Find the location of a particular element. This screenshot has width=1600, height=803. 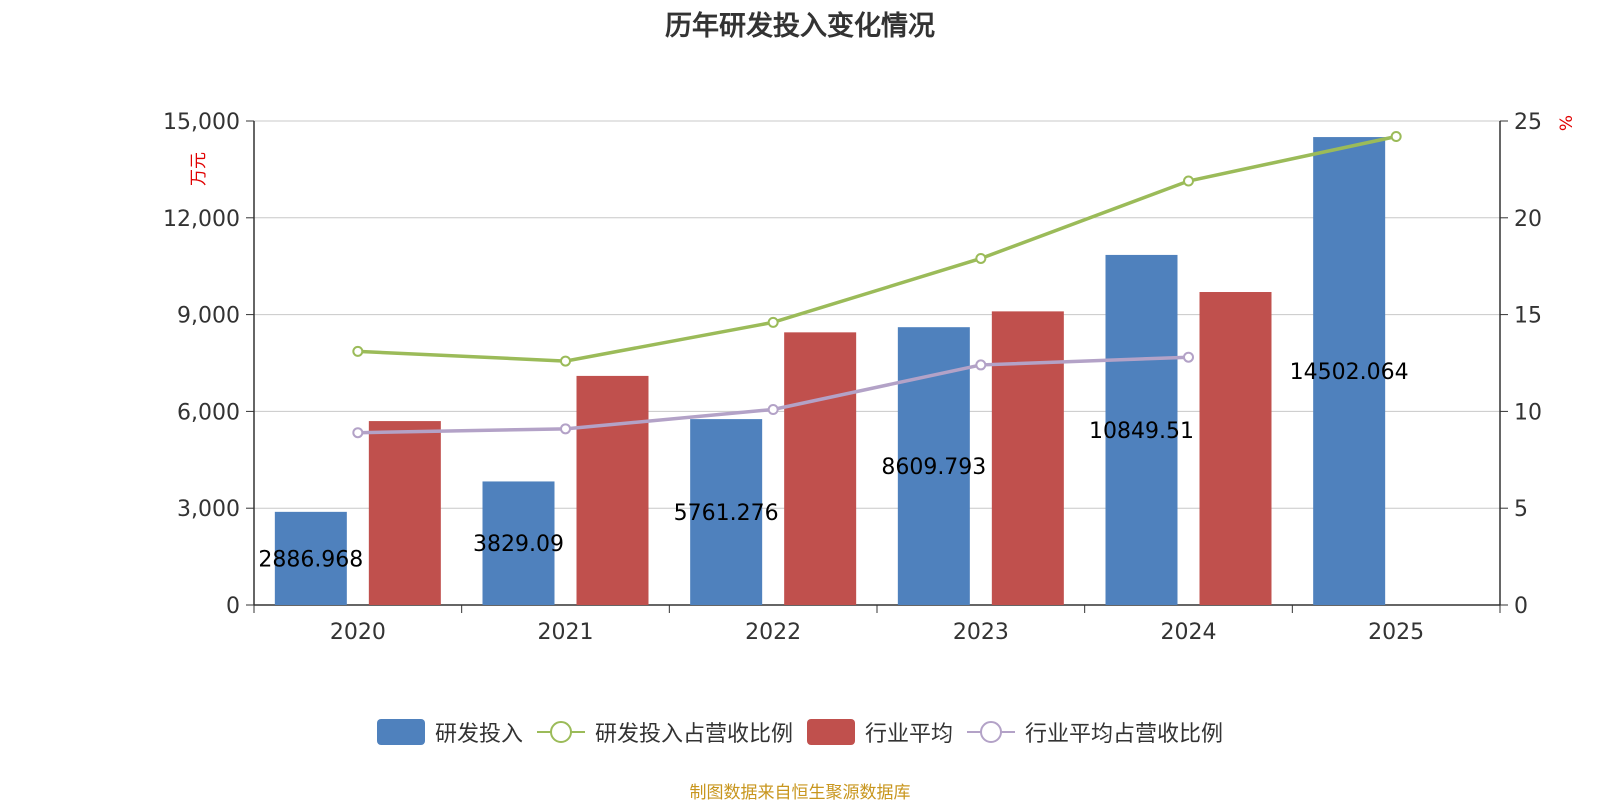

line-industry-ratio is located at coordinates (773, 395).